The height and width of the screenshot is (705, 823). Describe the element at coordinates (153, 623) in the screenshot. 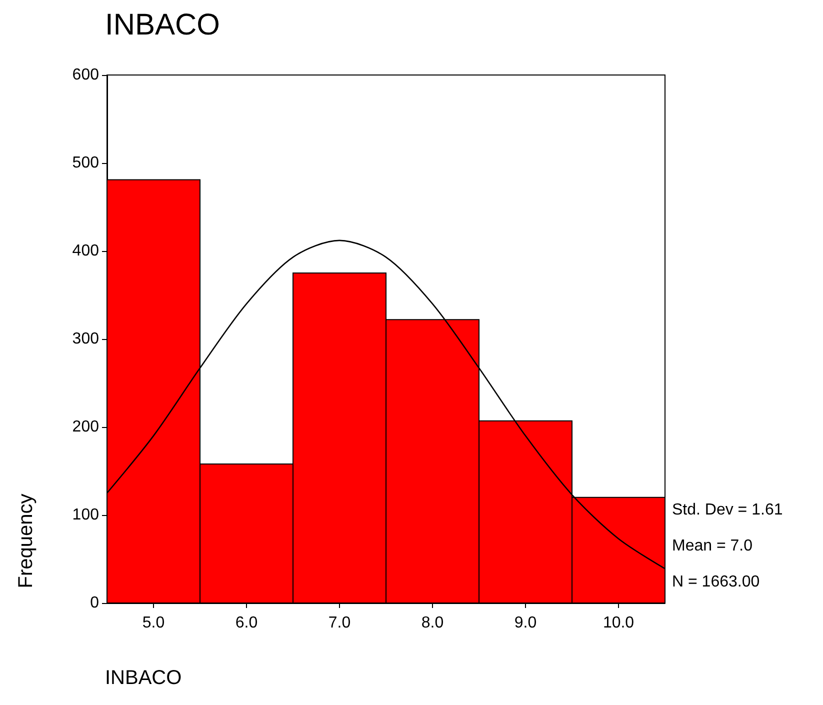

I see `x-tick-label: 5.0` at that location.